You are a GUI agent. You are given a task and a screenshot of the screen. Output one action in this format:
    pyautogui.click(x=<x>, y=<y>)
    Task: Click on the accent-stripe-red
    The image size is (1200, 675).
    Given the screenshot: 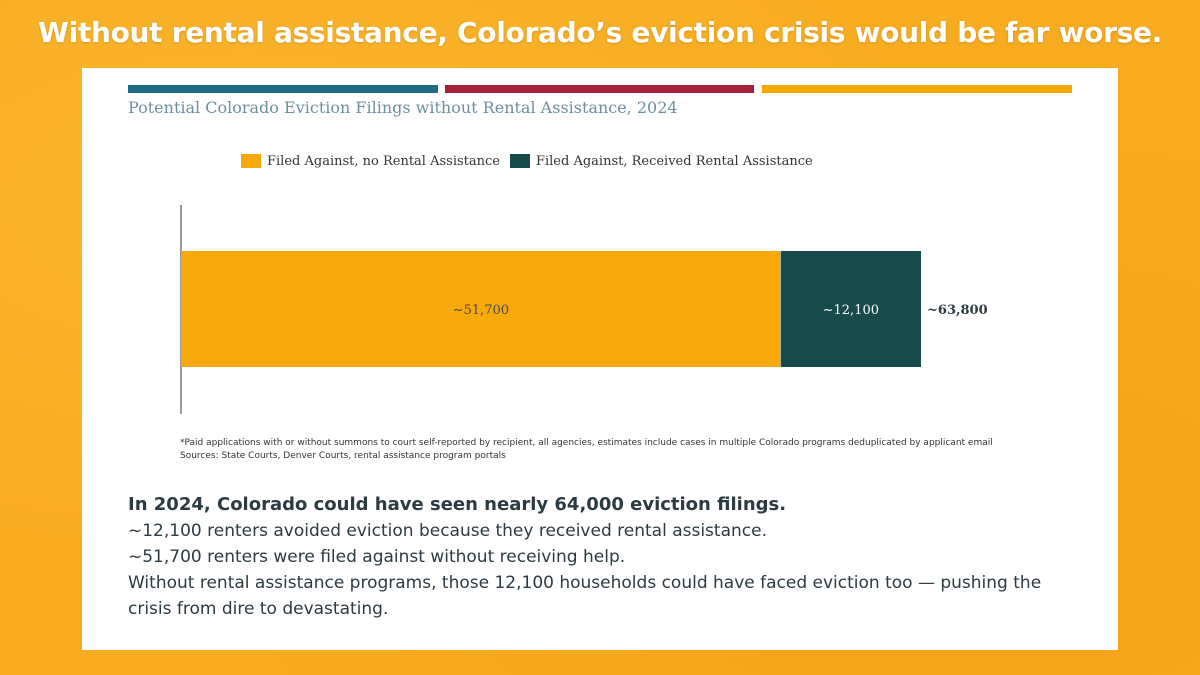 What is the action you would take?
    pyautogui.click(x=599, y=89)
    